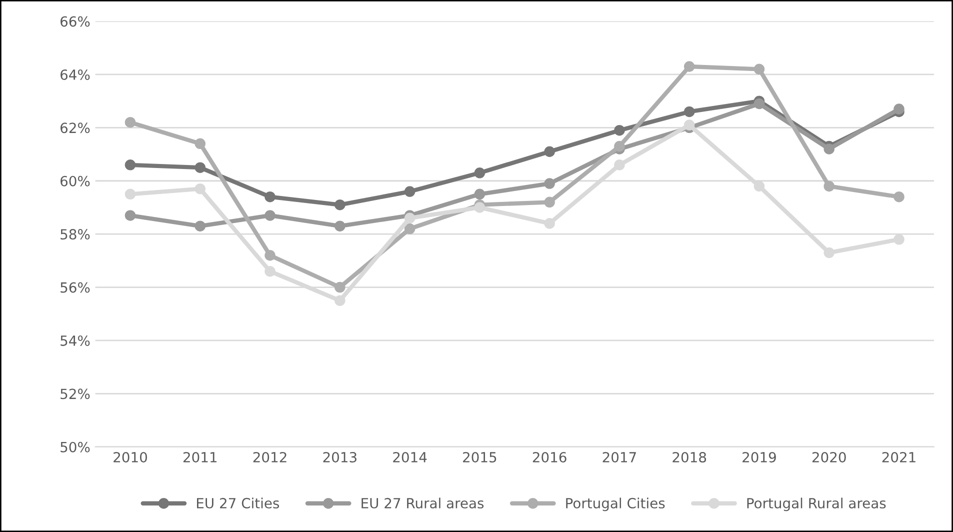  Describe the element at coordinates (75, 181) in the screenshot. I see `y-tick-label: 60%` at that location.